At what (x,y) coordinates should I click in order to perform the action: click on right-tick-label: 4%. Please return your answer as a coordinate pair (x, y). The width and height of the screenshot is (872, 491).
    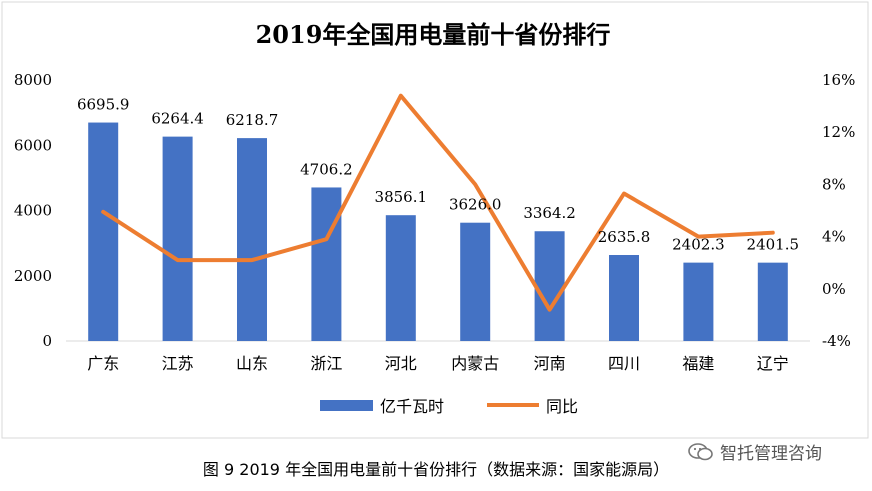
    Looking at the image, I should click on (834, 237).